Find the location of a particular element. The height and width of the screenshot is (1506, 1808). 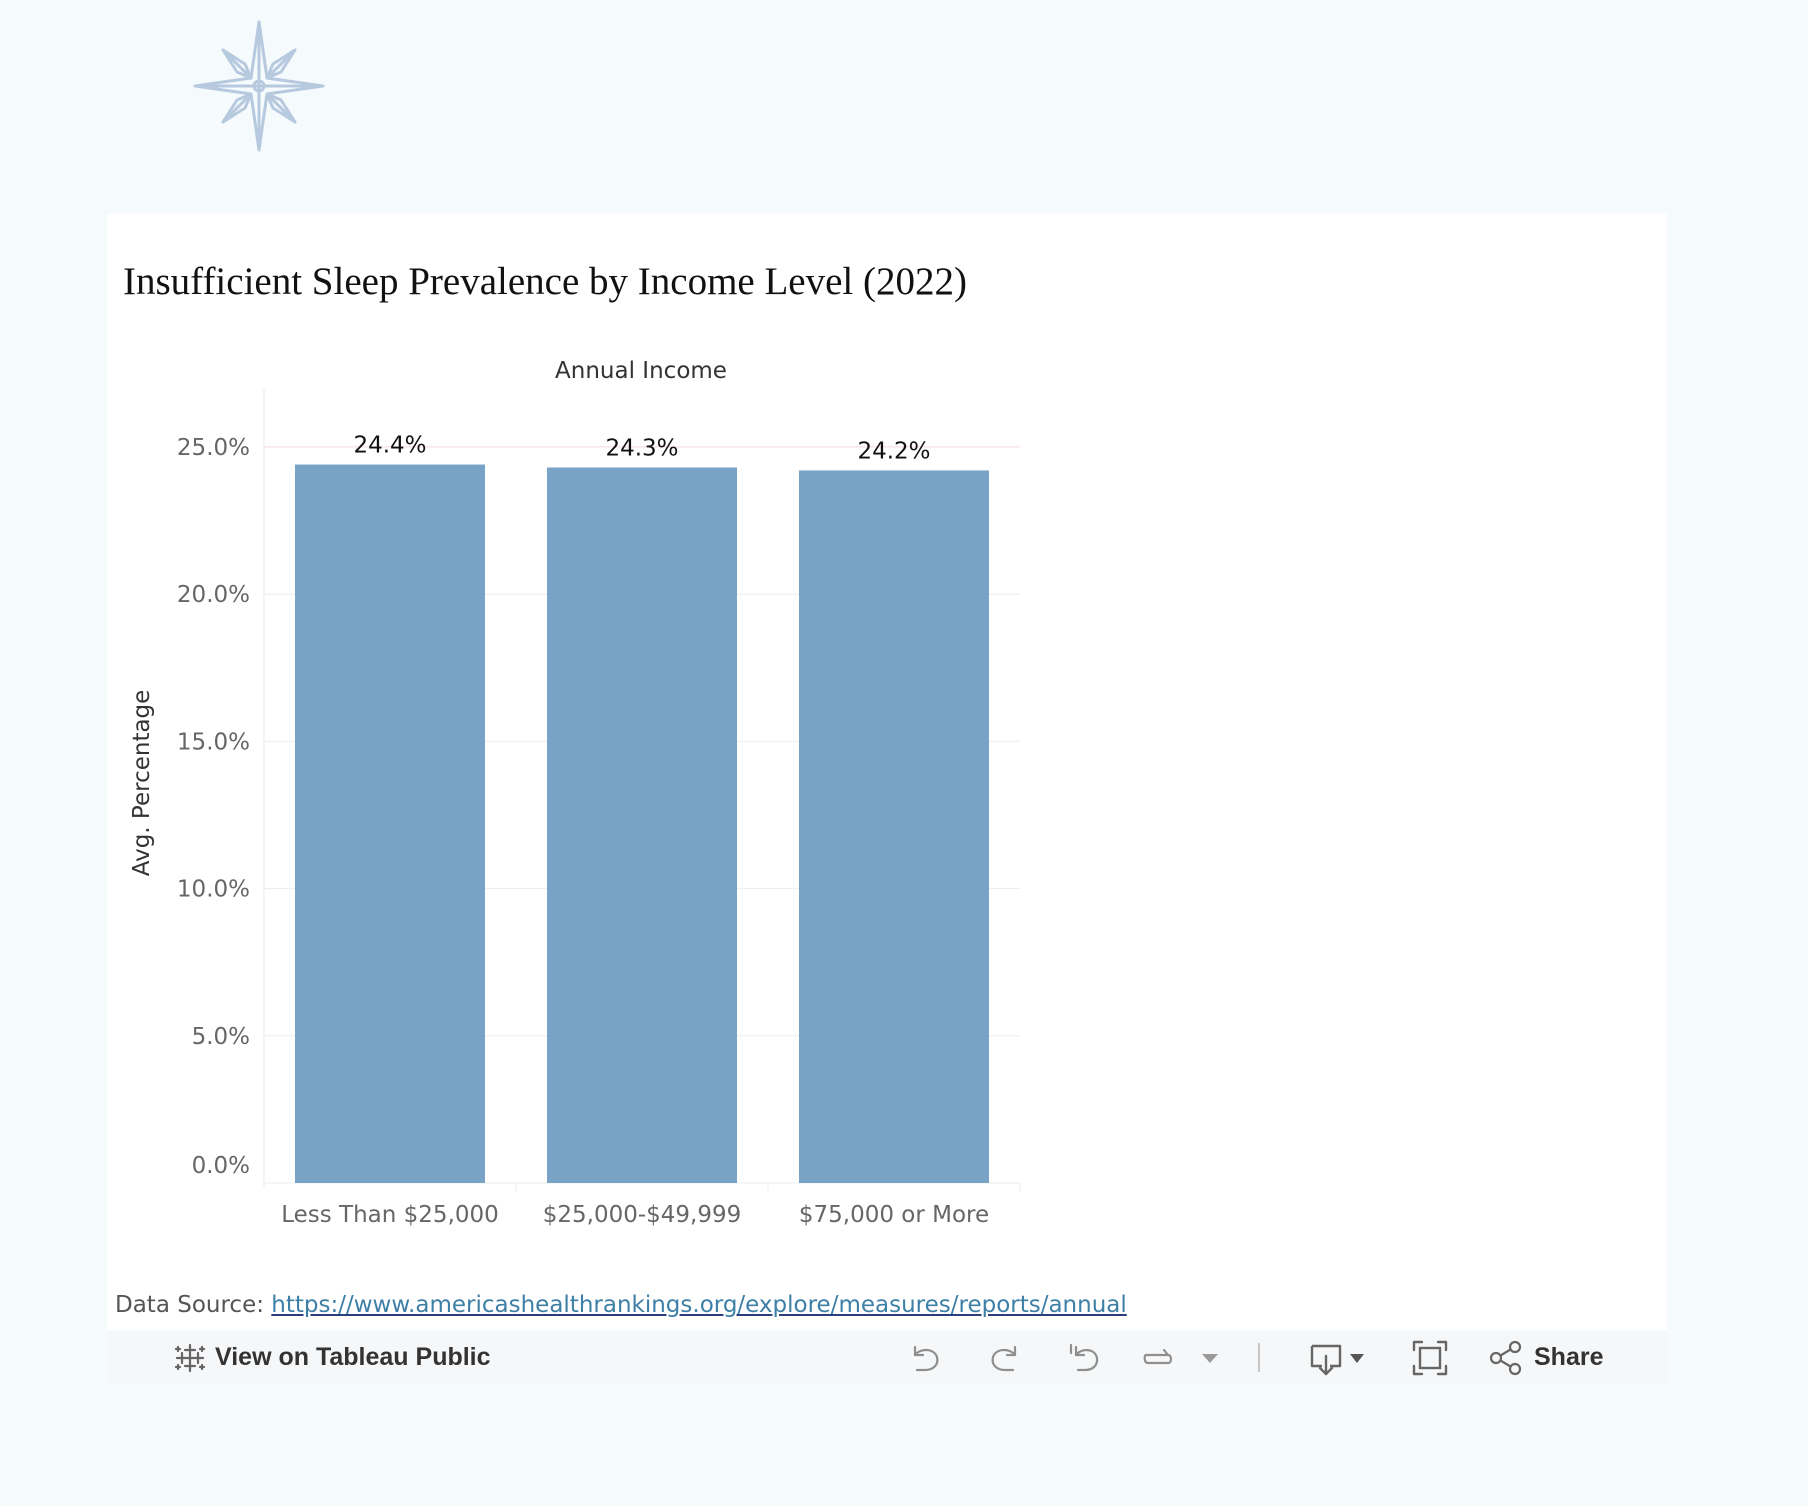

data-labels: 24.4% 24.3% 24.2% is located at coordinates (641, 449).